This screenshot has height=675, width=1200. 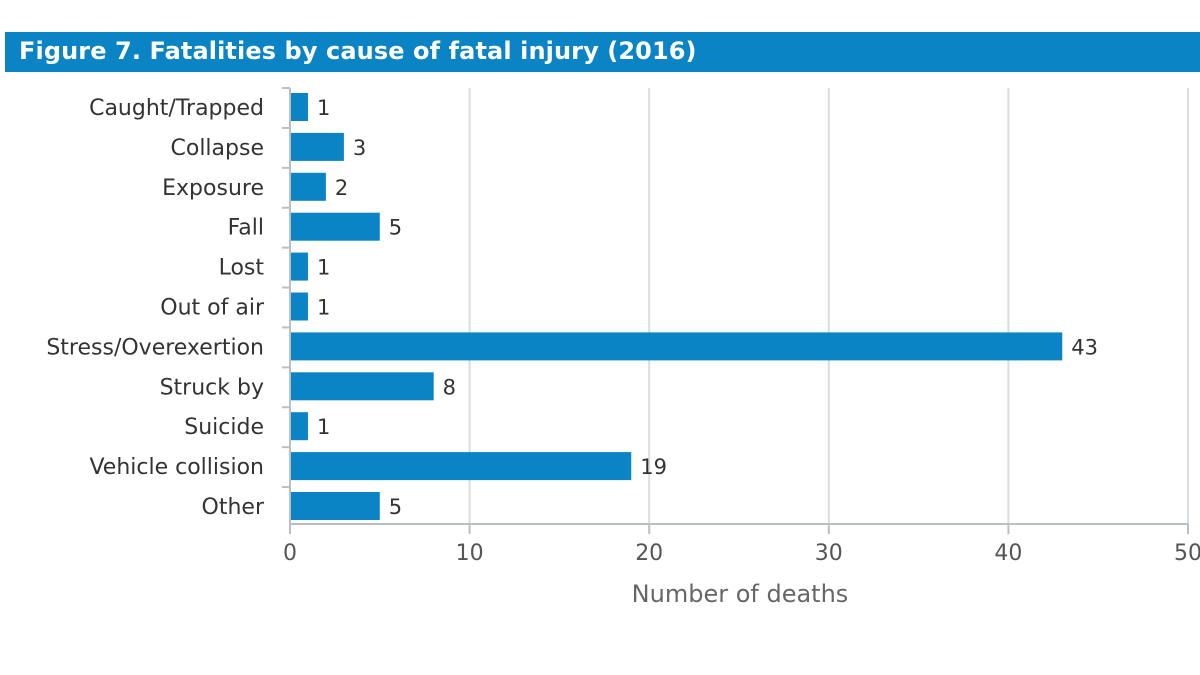 What do you see at coordinates (1008, 553) in the screenshot?
I see `x-tick-label: 40` at bounding box center [1008, 553].